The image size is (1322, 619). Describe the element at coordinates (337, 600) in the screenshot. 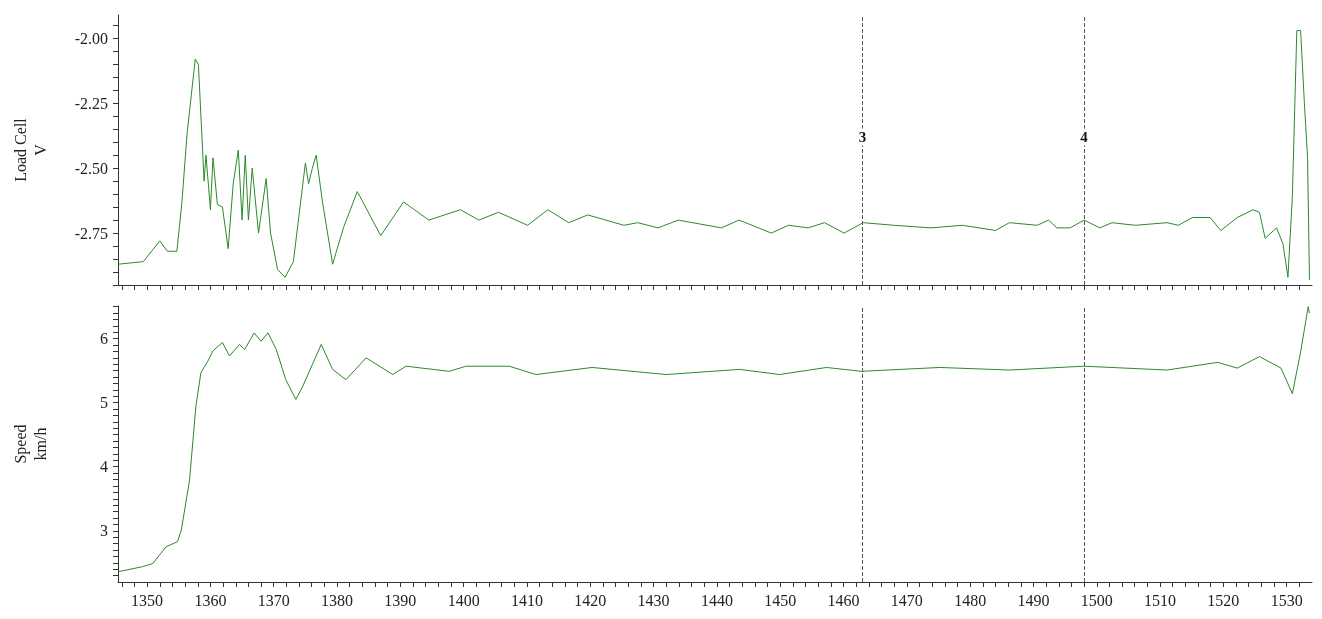

I see `x-tick-label: 1380` at that location.